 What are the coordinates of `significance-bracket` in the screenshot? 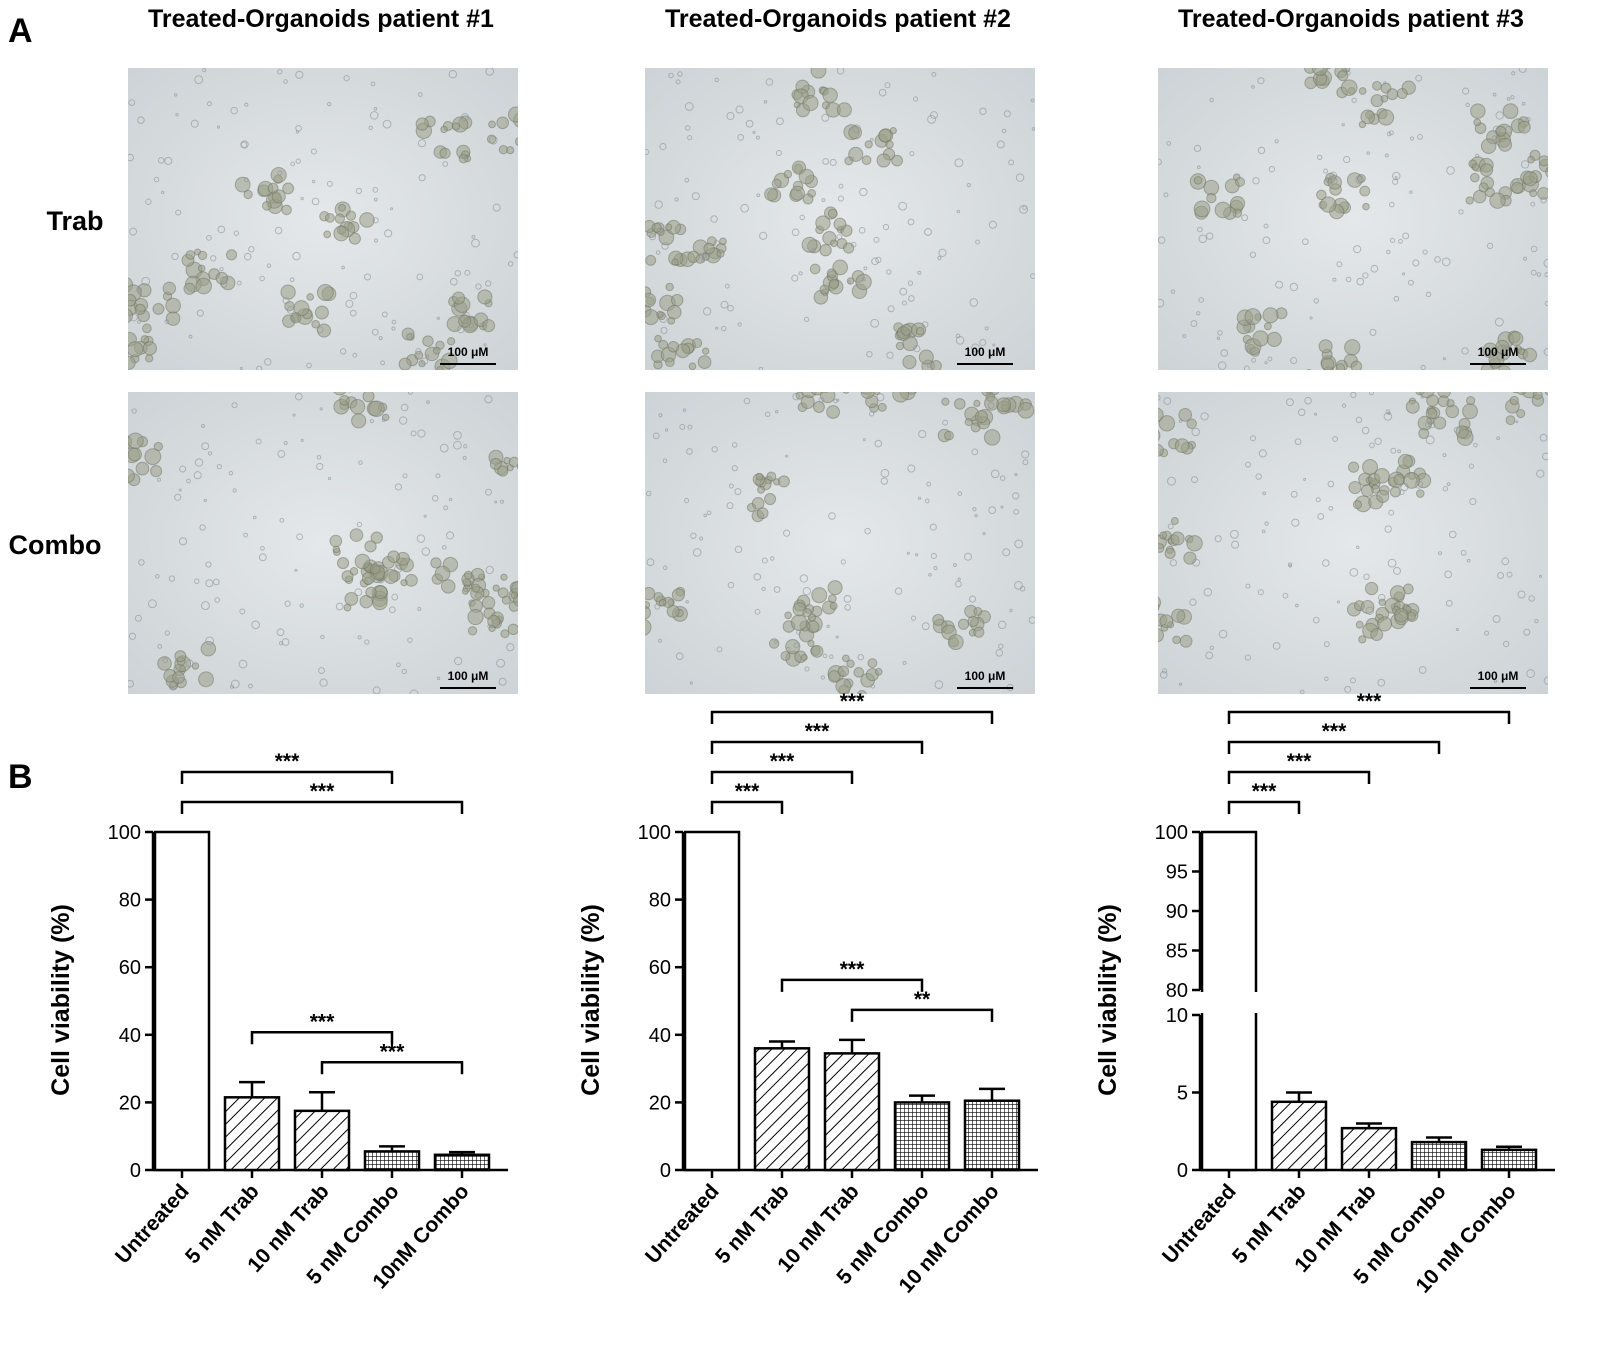 It's located at (852, 717).